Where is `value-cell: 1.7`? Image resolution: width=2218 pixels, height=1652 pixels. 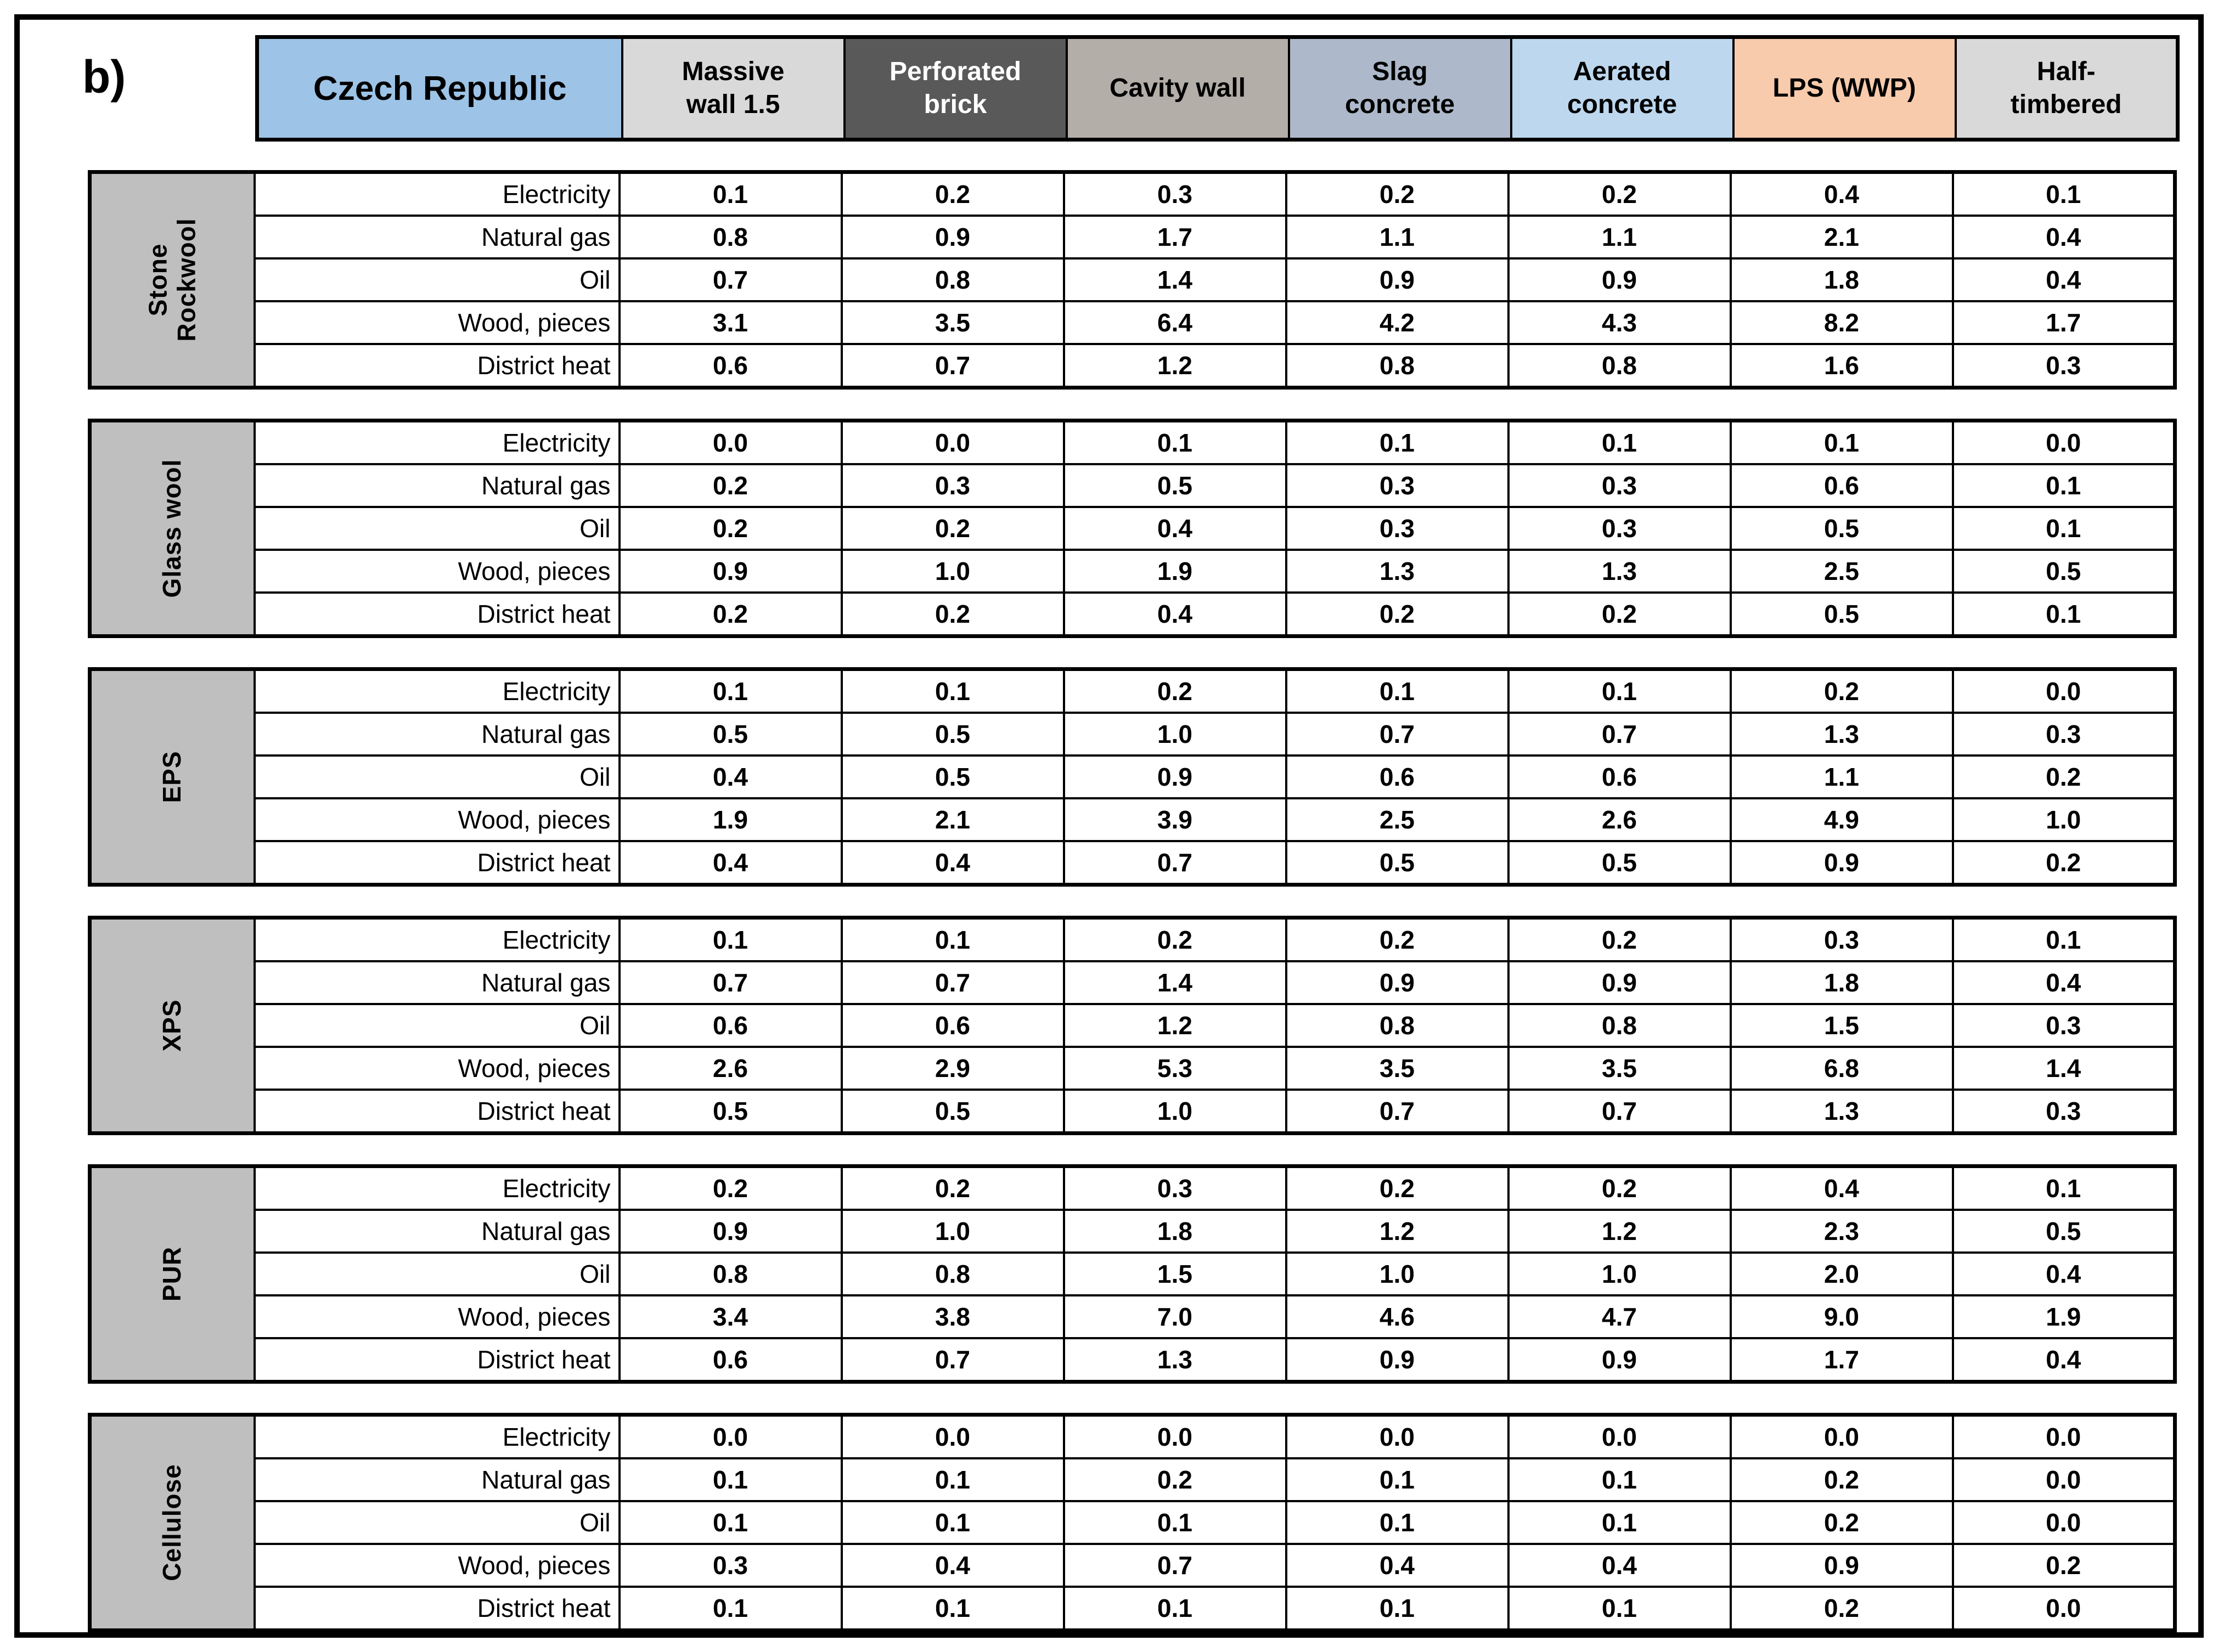
value-cell: 1.7 is located at coordinates (1174, 237).